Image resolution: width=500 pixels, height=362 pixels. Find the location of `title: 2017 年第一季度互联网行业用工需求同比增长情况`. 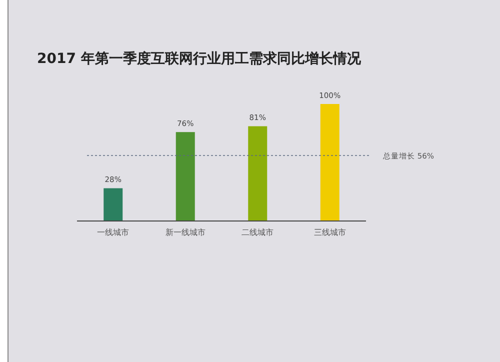

title: 2017 年第一季度互联网行业用工需求同比增长情况 is located at coordinates (199, 59).